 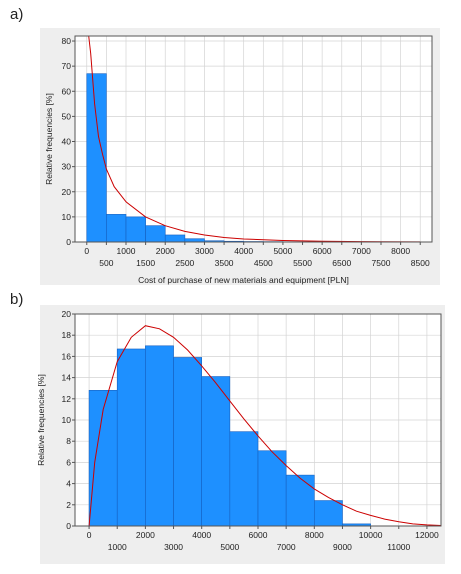 What do you see at coordinates (314, 535) in the screenshot?
I see `x-tick-label-b: 8000` at bounding box center [314, 535].